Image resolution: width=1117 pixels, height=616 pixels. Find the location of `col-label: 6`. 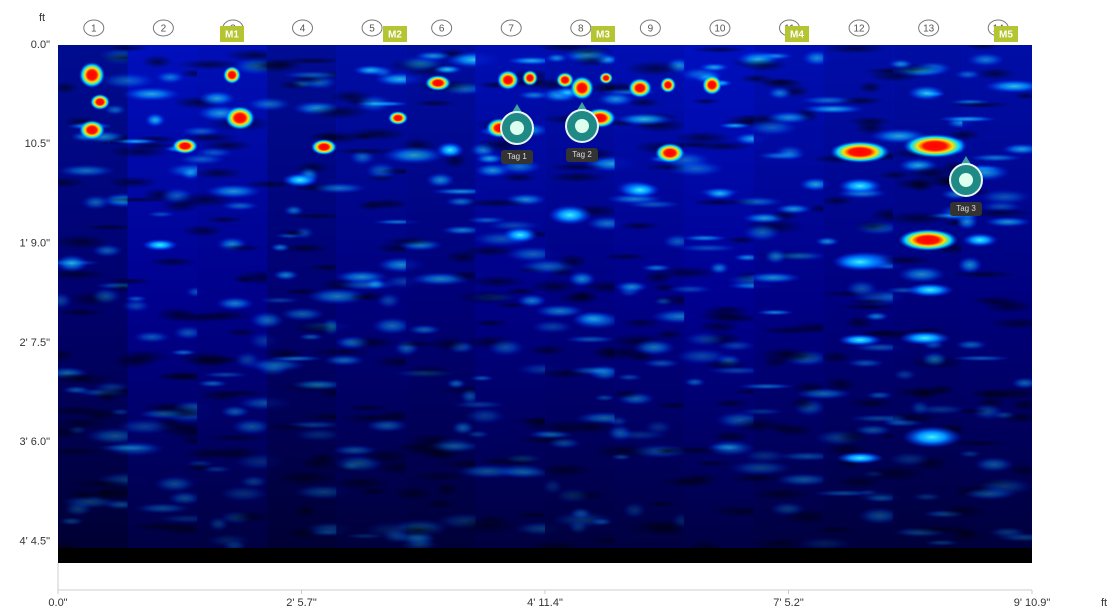

col-label: 6 is located at coordinates (442, 29).